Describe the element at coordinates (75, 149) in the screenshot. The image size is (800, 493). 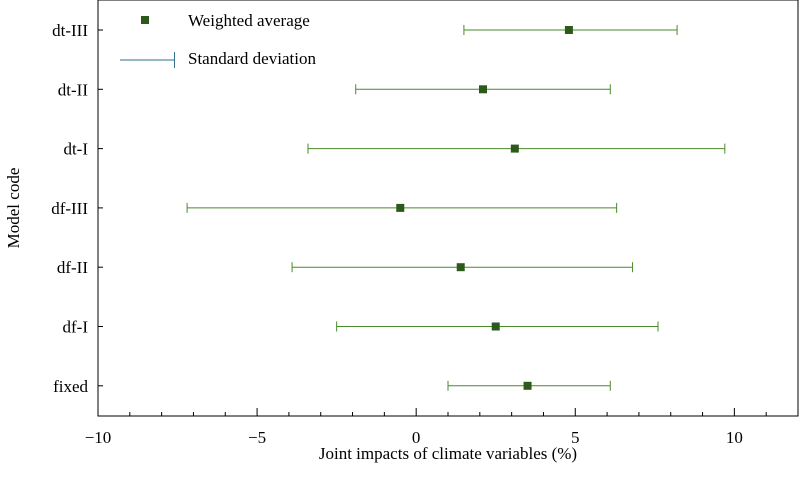
I see `y-tick-label: dt-I` at that location.